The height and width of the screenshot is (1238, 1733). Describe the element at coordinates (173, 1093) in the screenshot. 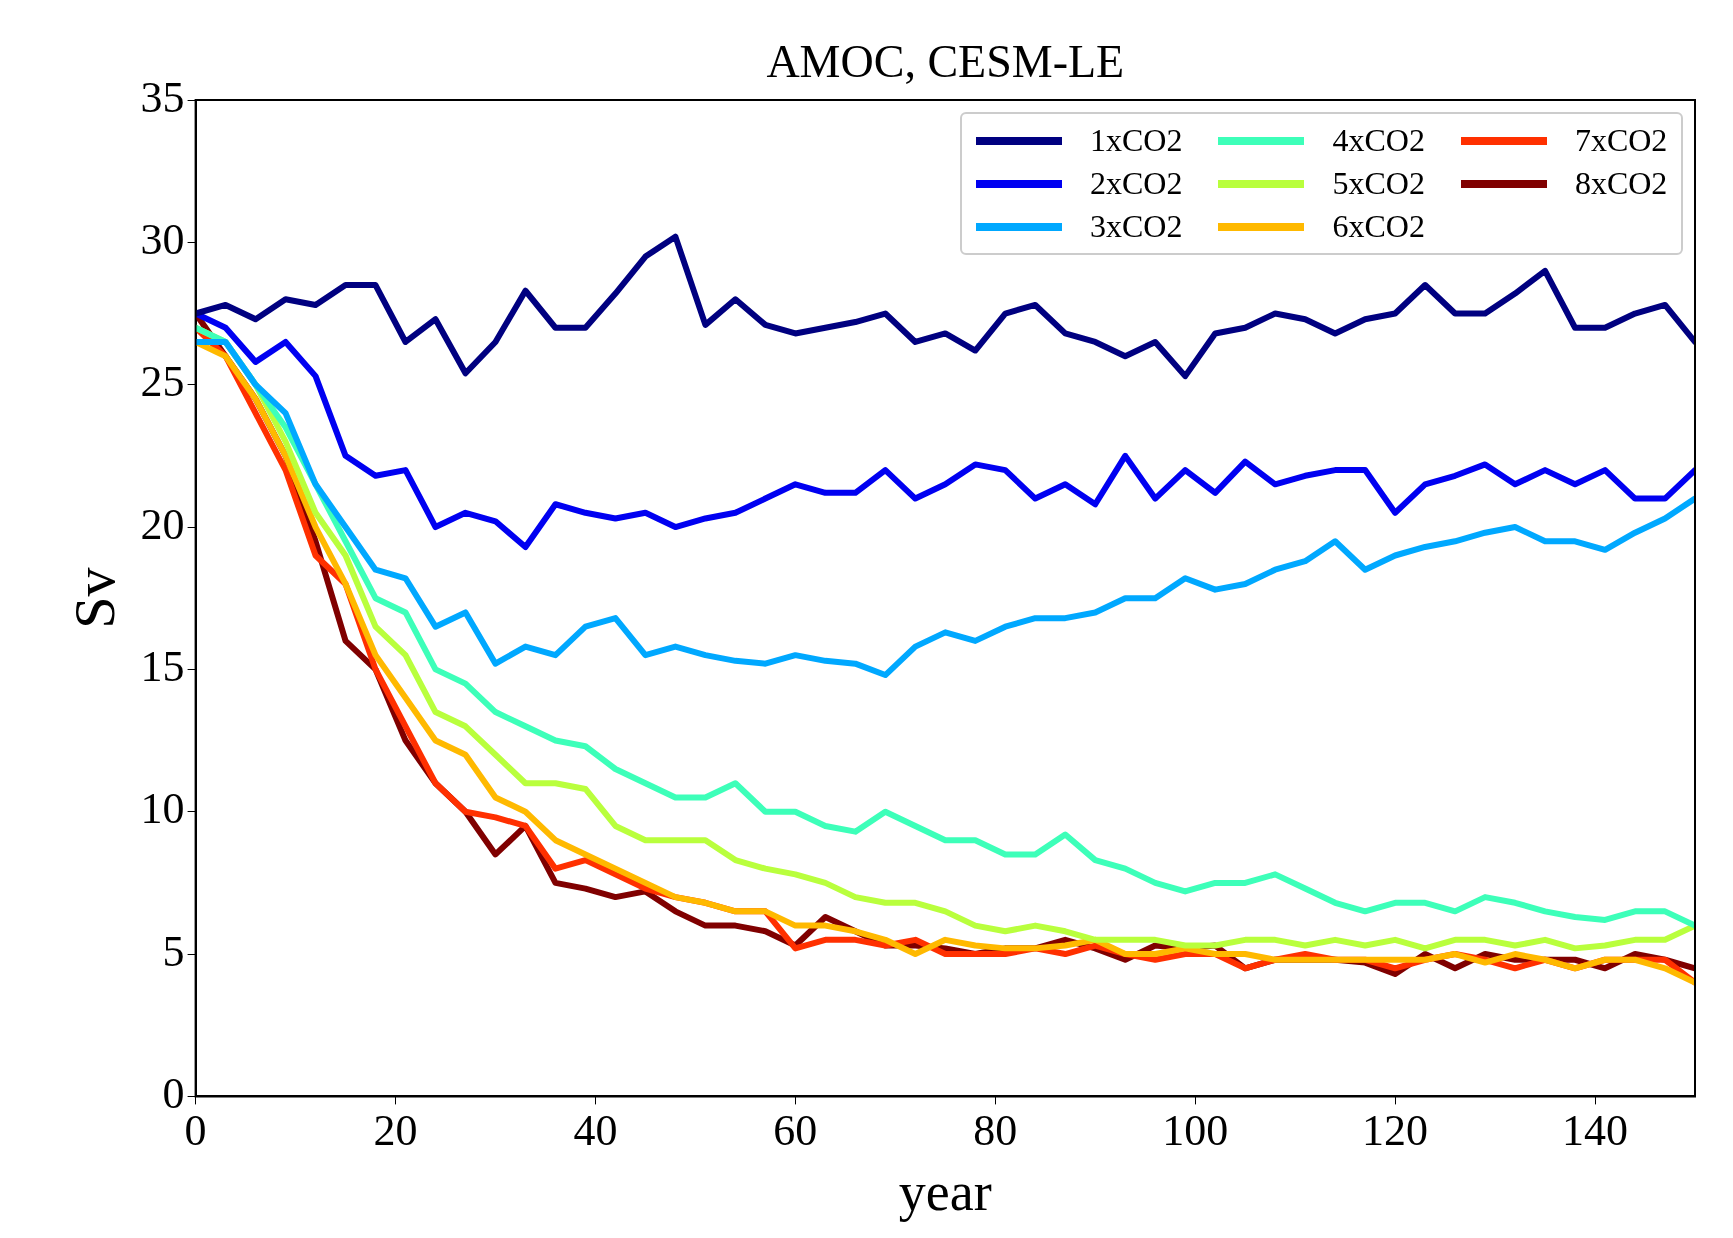

I see `y-tick-label: 0` at that location.